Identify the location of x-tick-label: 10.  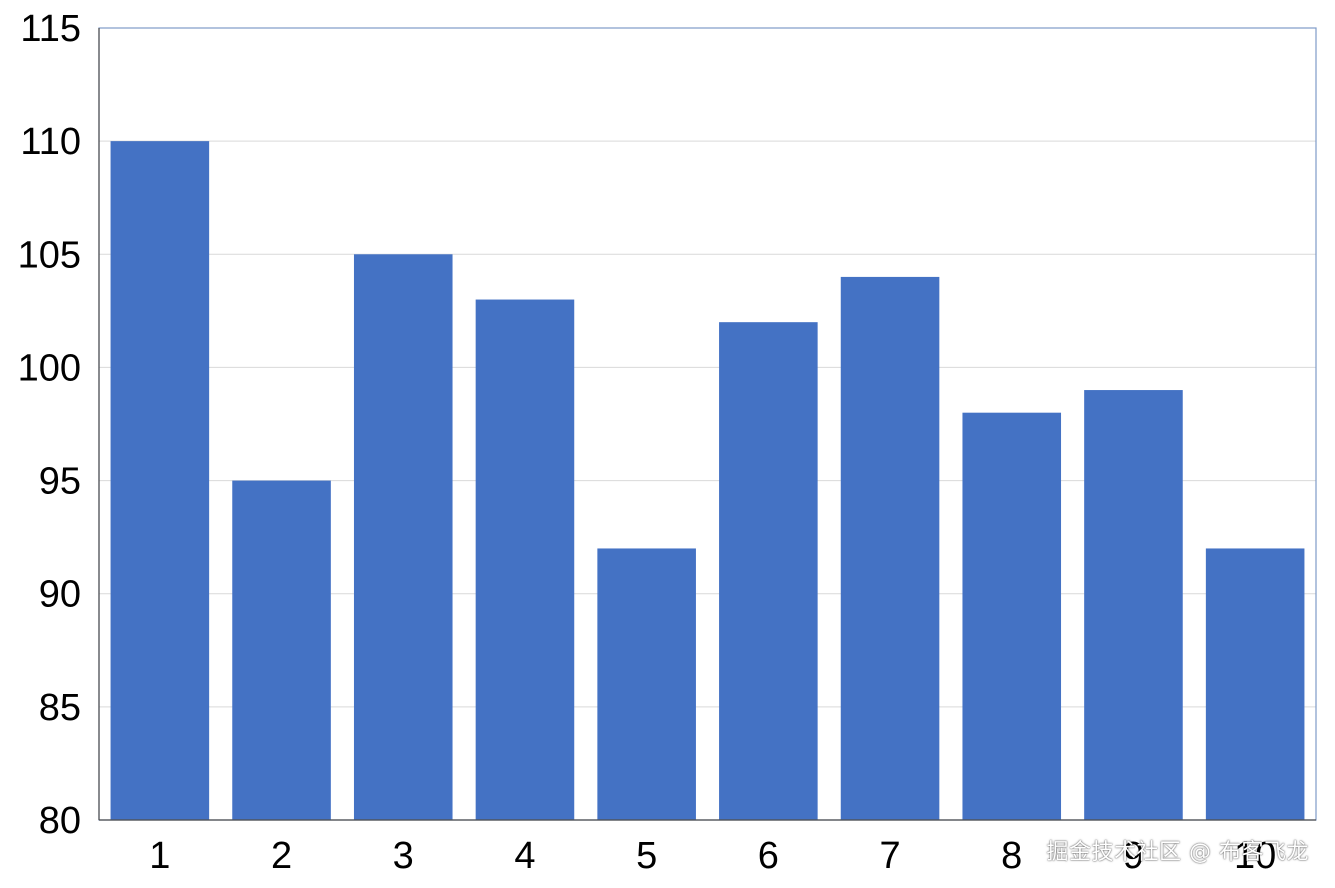
(1255, 856).